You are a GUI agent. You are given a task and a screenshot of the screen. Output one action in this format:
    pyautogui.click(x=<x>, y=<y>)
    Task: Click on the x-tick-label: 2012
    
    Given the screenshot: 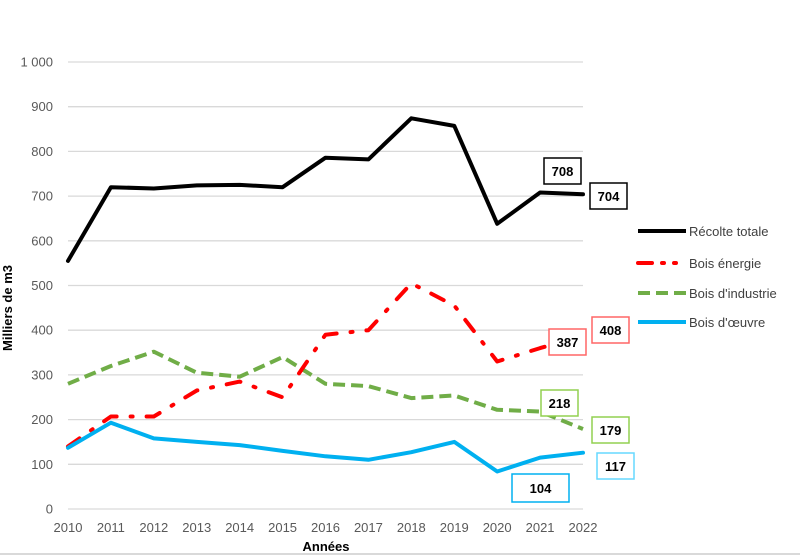 What is the action you would take?
    pyautogui.click(x=153, y=527)
    